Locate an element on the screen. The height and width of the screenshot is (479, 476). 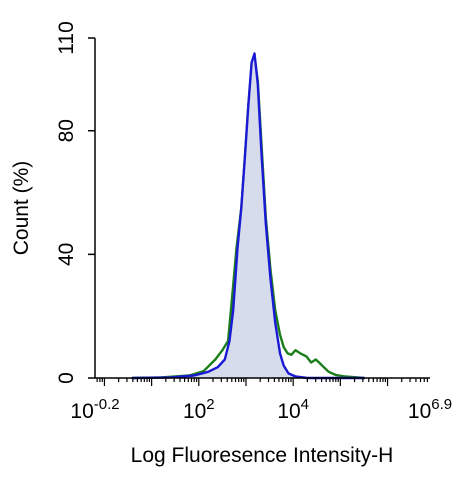
x-tick-label: 106.9 is located at coordinates (430, 409).